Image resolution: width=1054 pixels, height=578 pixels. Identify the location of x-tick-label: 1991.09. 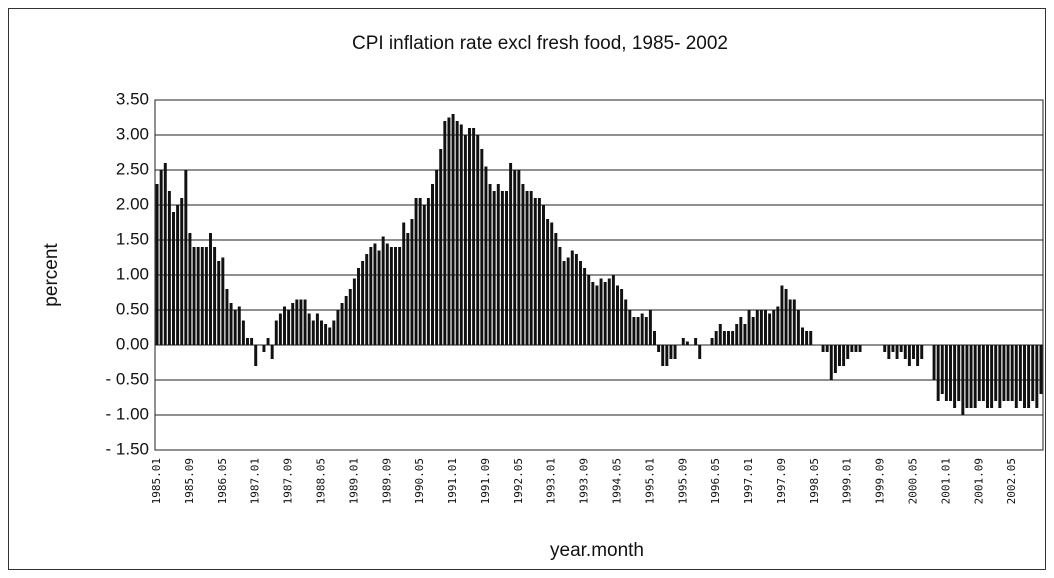
(485, 481).